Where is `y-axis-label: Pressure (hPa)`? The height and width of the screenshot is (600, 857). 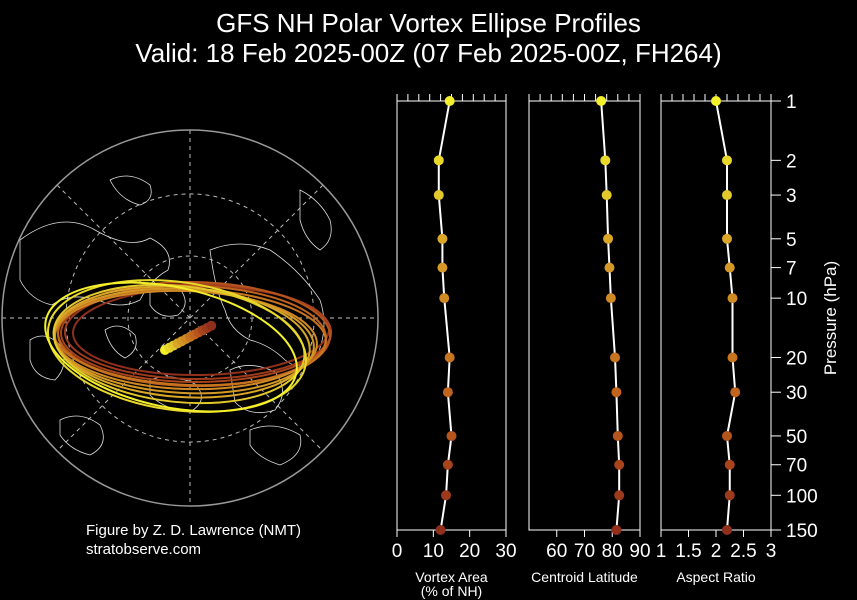 y-axis-label: Pressure (hPa) is located at coordinates (830, 318).